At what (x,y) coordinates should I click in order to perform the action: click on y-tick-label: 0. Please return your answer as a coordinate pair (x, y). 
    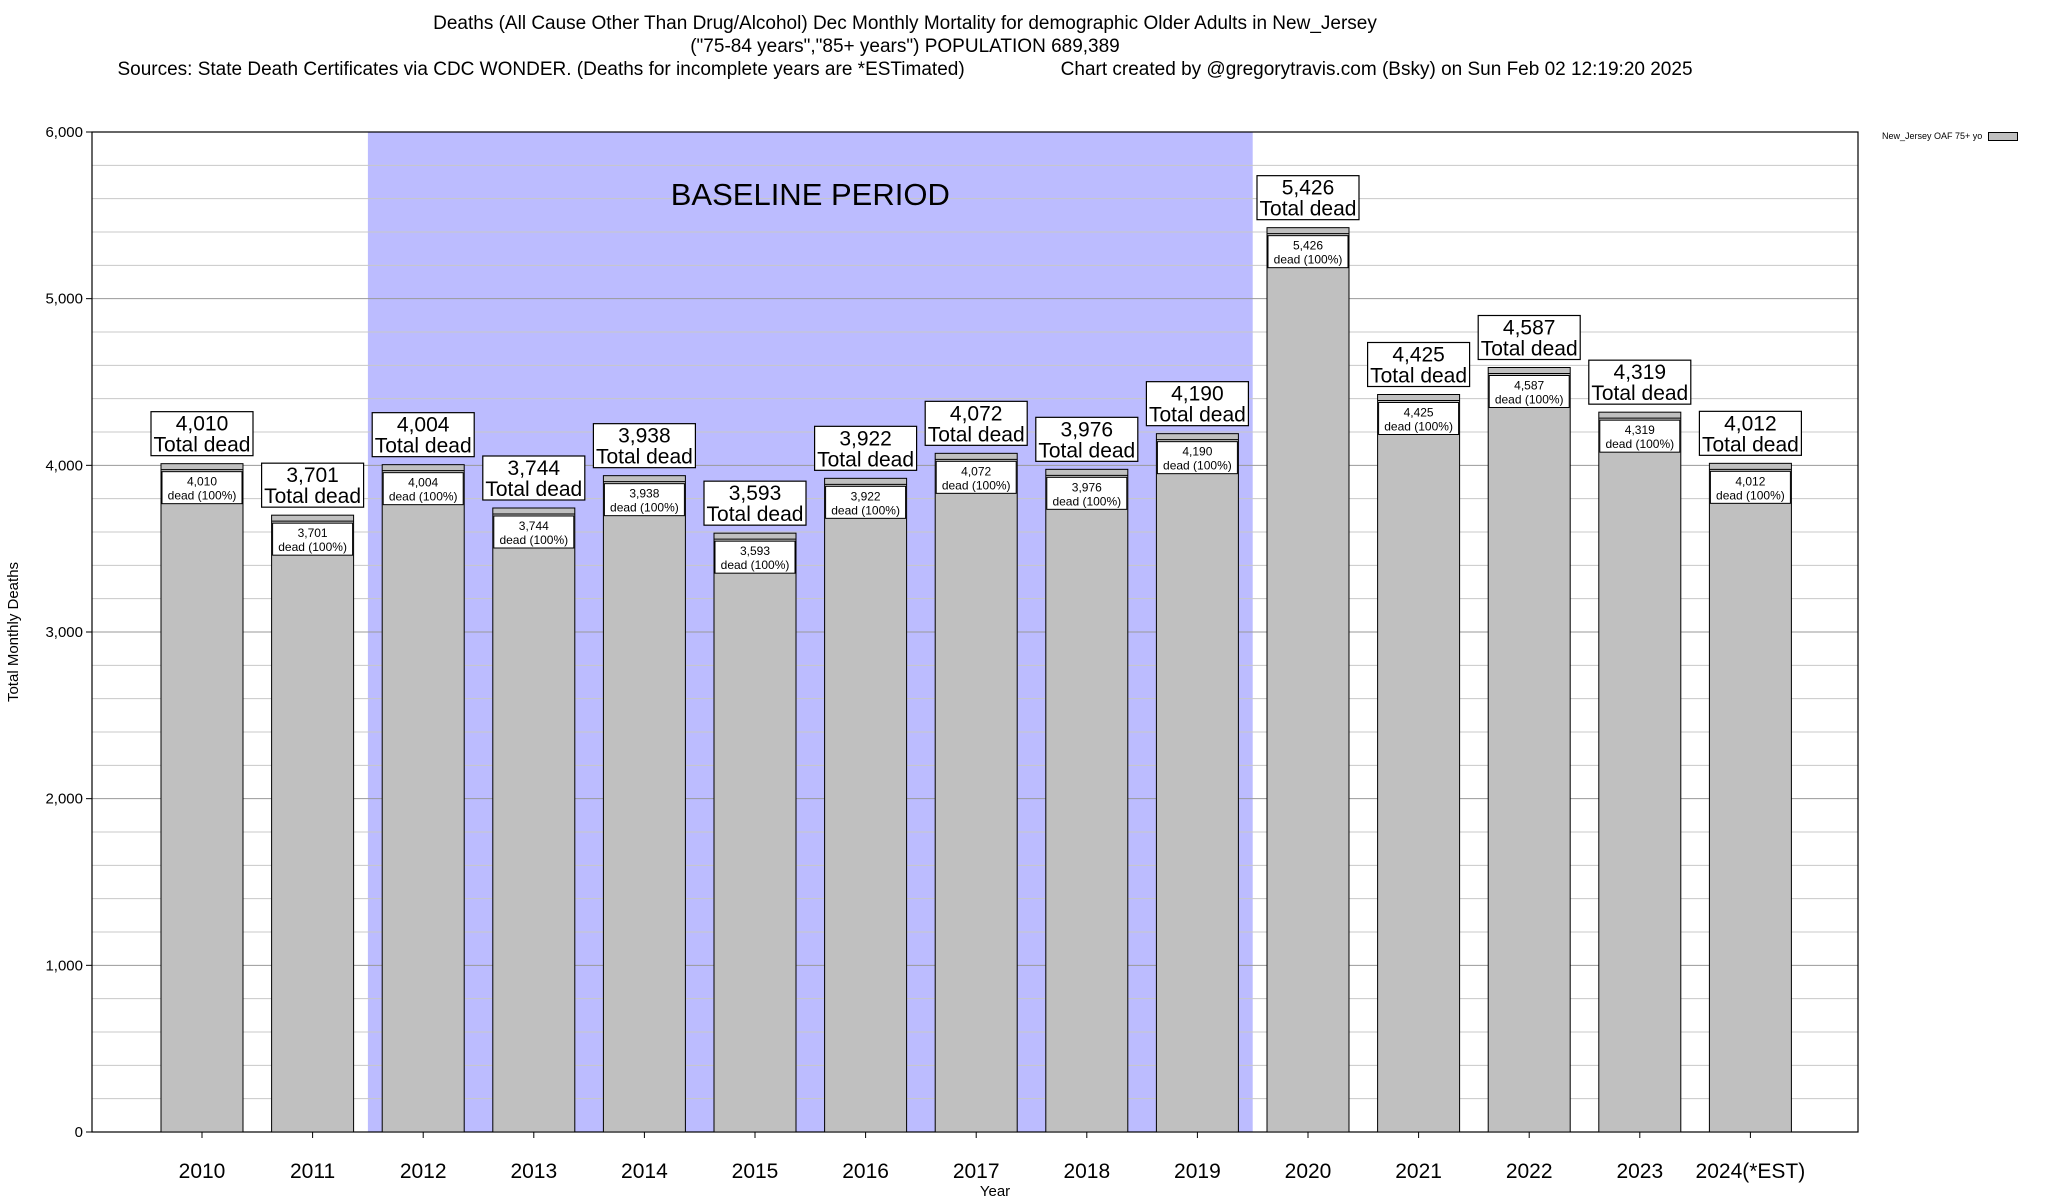
    Looking at the image, I should click on (79, 1132).